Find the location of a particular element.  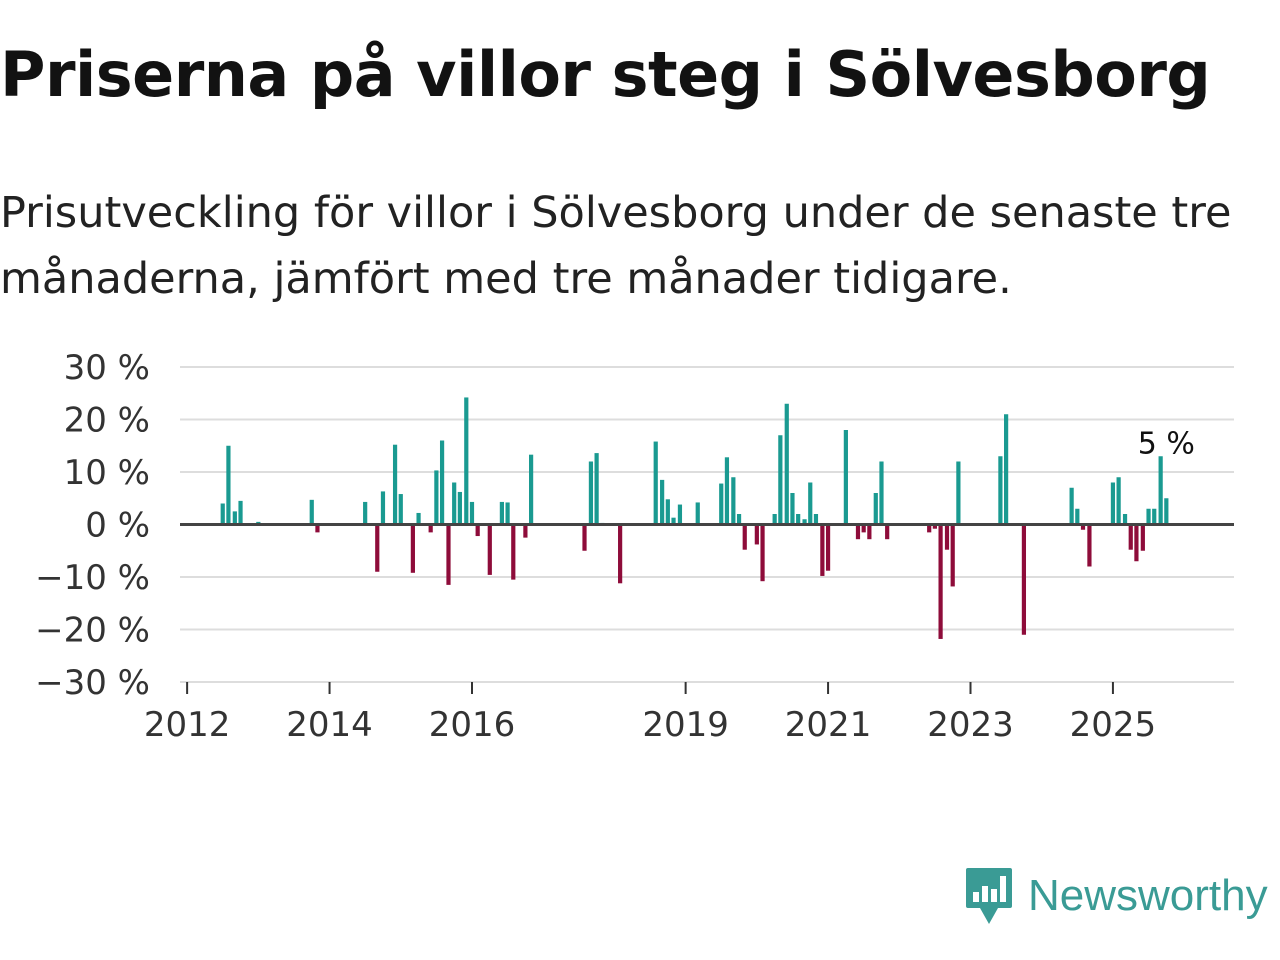

brand-logo: Newsworthy is located at coordinates (1116, 896).